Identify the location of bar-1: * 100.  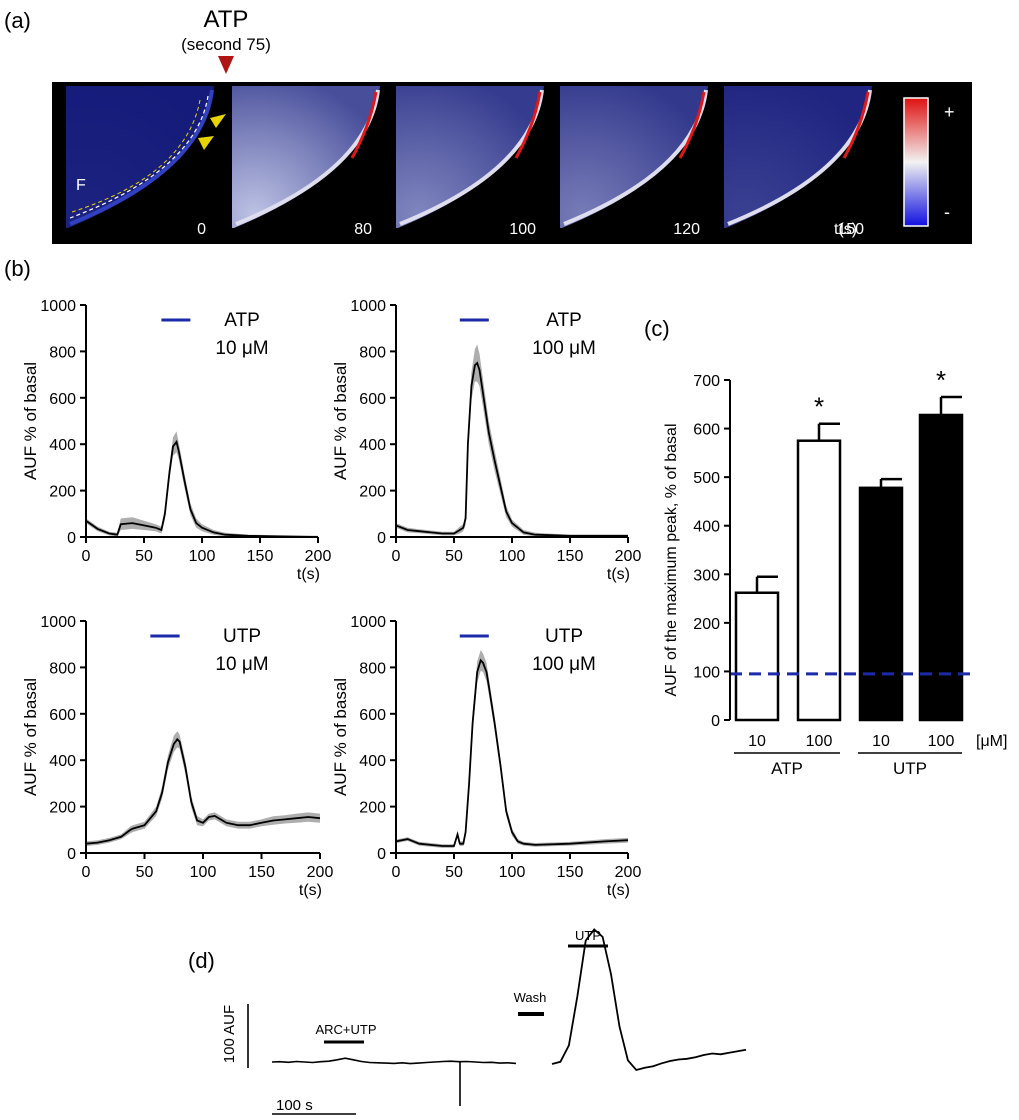
(819, 571).